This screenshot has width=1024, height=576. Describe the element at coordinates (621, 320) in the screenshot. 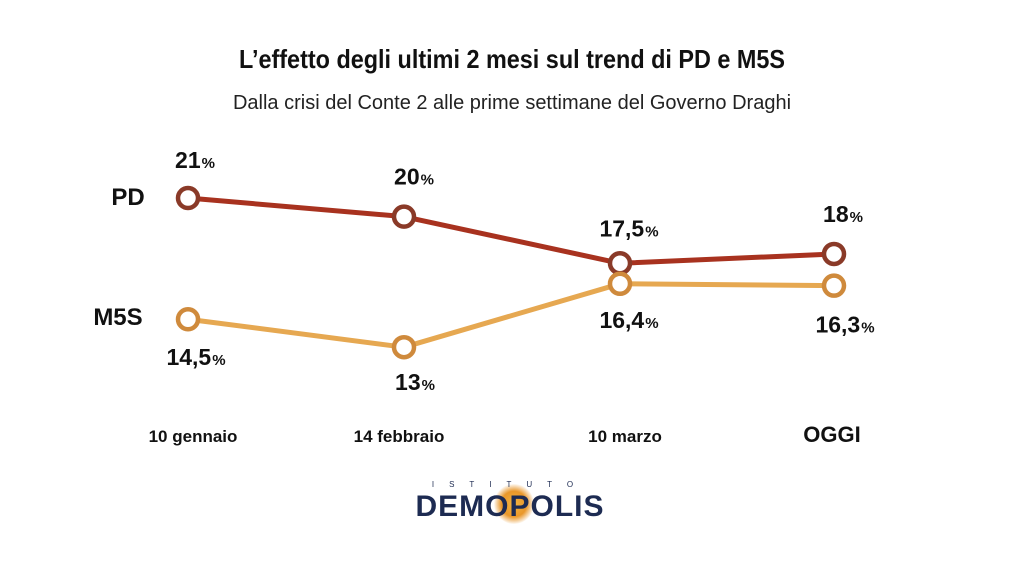

I see `value-number: 16,4` at that location.